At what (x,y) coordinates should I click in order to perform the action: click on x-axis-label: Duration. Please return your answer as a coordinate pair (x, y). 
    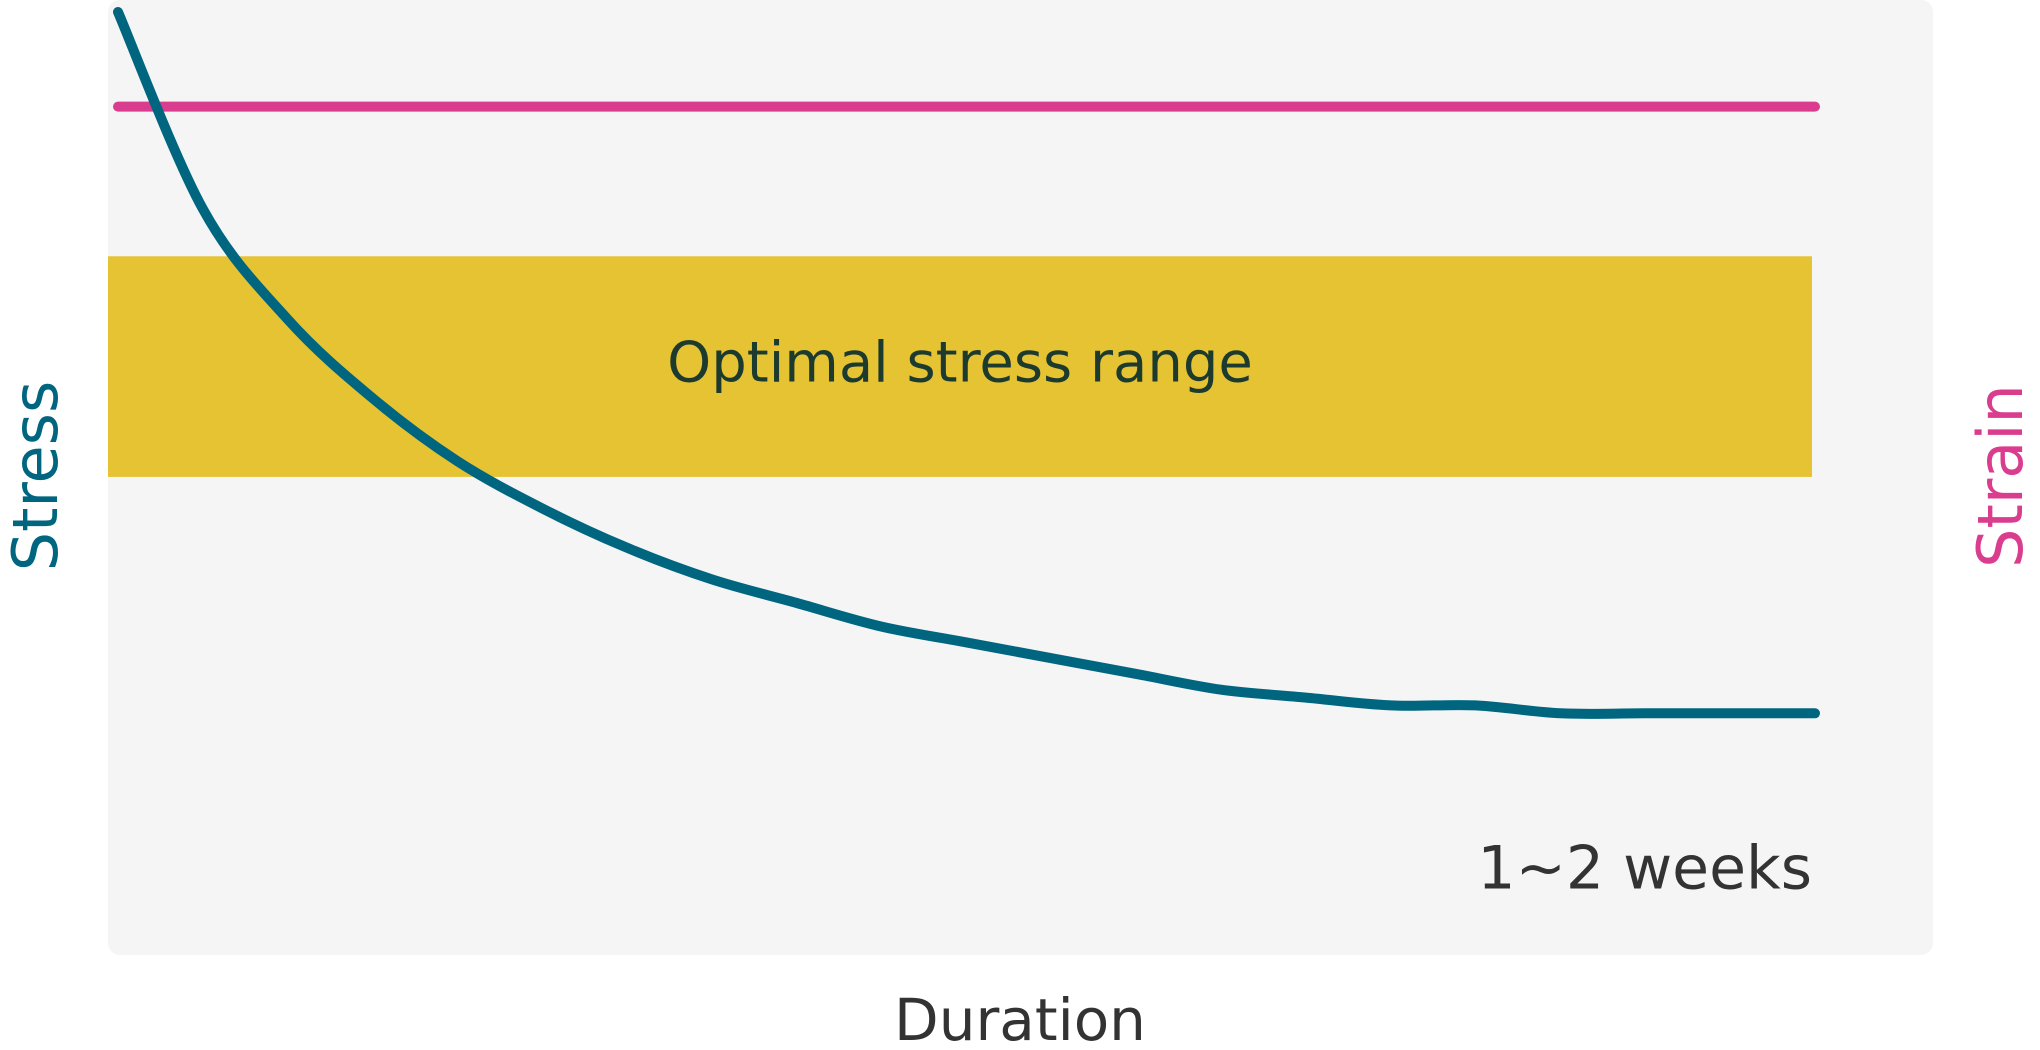
    Looking at the image, I should click on (1020, 1018).